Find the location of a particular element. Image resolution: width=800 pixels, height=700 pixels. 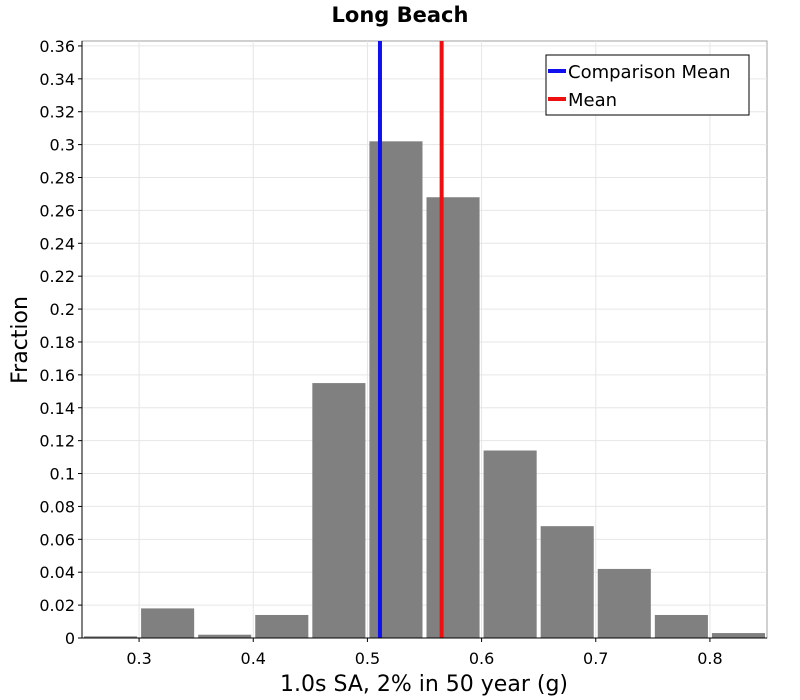

y-tick-label: 0.14 is located at coordinates (57, 408).